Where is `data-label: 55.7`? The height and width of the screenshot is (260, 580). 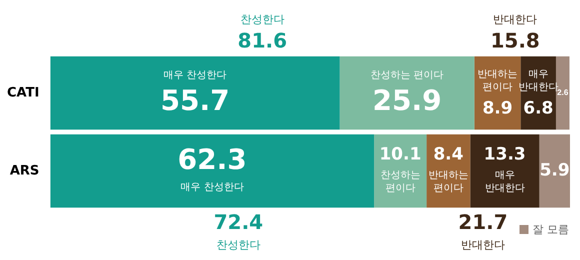 data-label: 55.7 is located at coordinates (195, 100).